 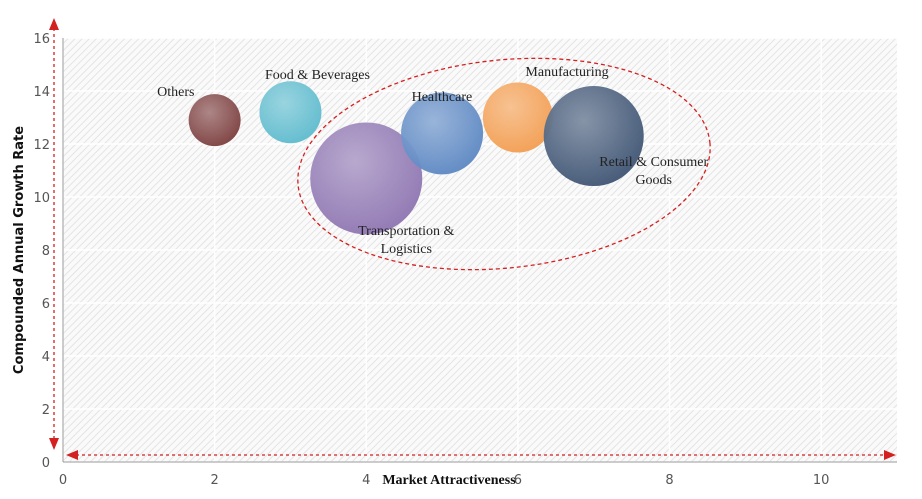 I want to click on y-tick-label: 12, so click(x=41, y=145).